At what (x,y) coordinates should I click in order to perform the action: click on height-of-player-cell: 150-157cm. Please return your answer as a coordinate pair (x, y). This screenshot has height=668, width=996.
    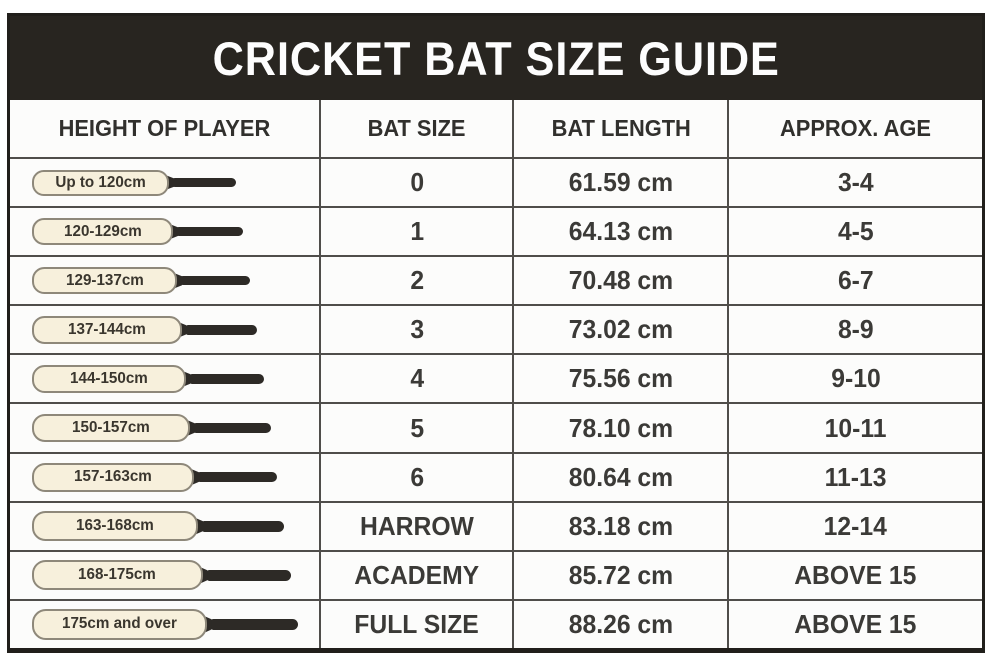
    Looking at the image, I should click on (166, 428).